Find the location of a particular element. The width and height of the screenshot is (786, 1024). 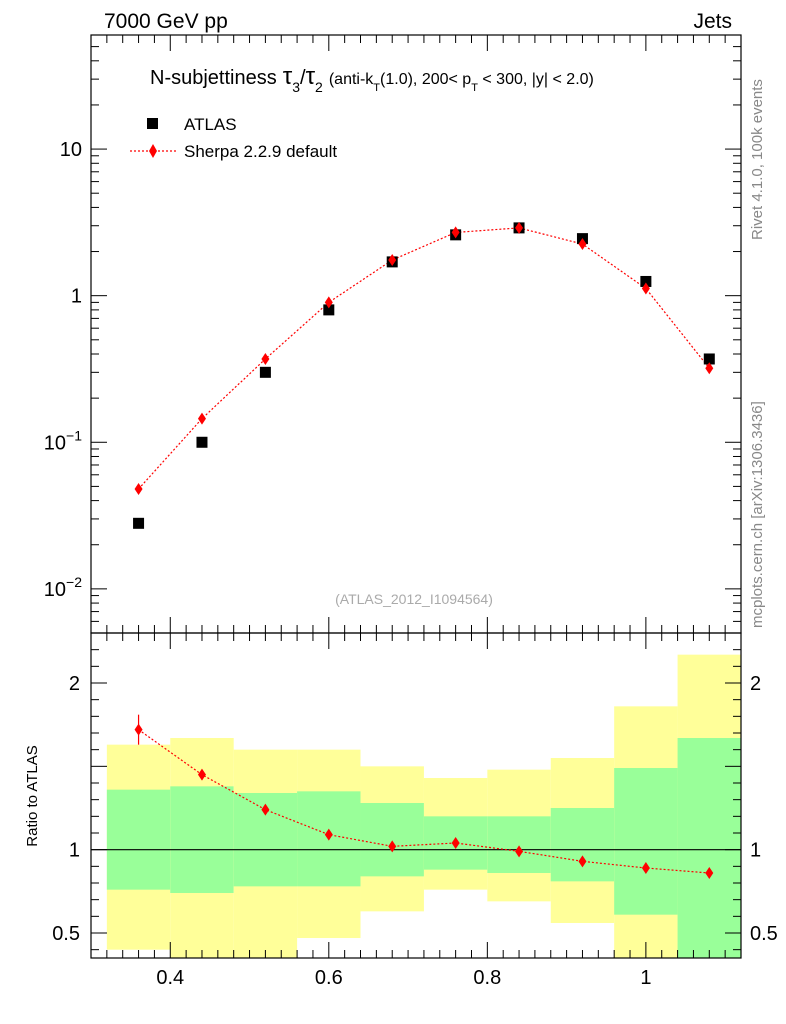

ratio-y-tick-label-right: 2 is located at coordinates (755, 684).